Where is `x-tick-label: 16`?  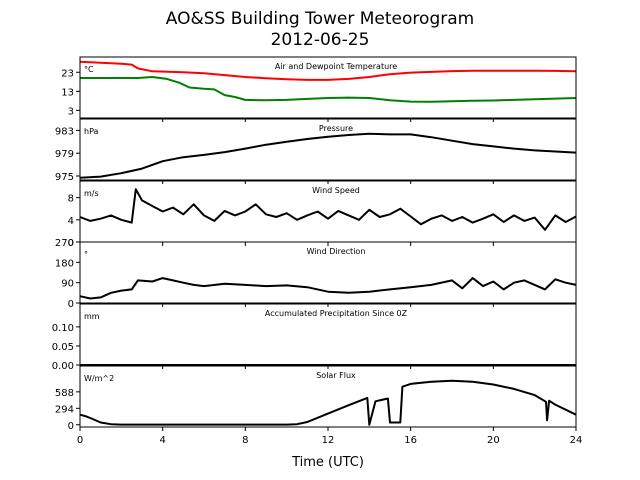
x-tick-label: 16 is located at coordinates (410, 440).